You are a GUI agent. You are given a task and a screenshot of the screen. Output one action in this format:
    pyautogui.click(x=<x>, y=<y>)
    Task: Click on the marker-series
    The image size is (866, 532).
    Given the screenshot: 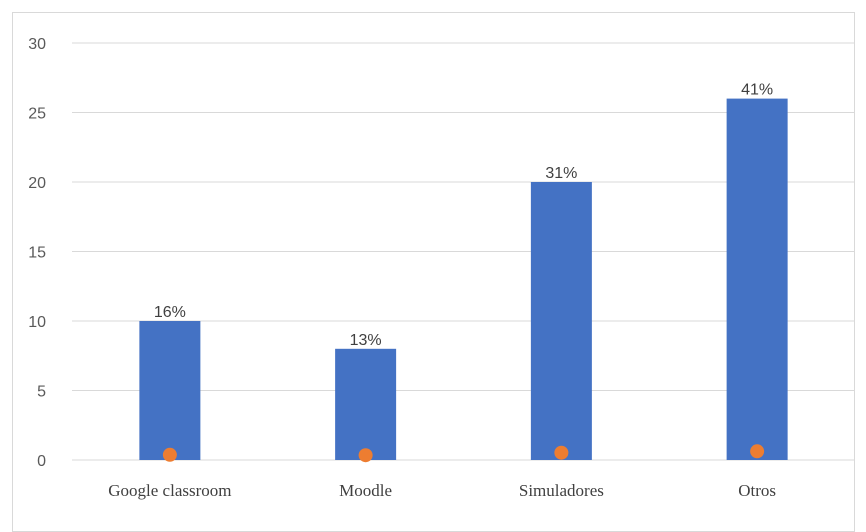 What is the action you would take?
    pyautogui.click(x=463, y=453)
    